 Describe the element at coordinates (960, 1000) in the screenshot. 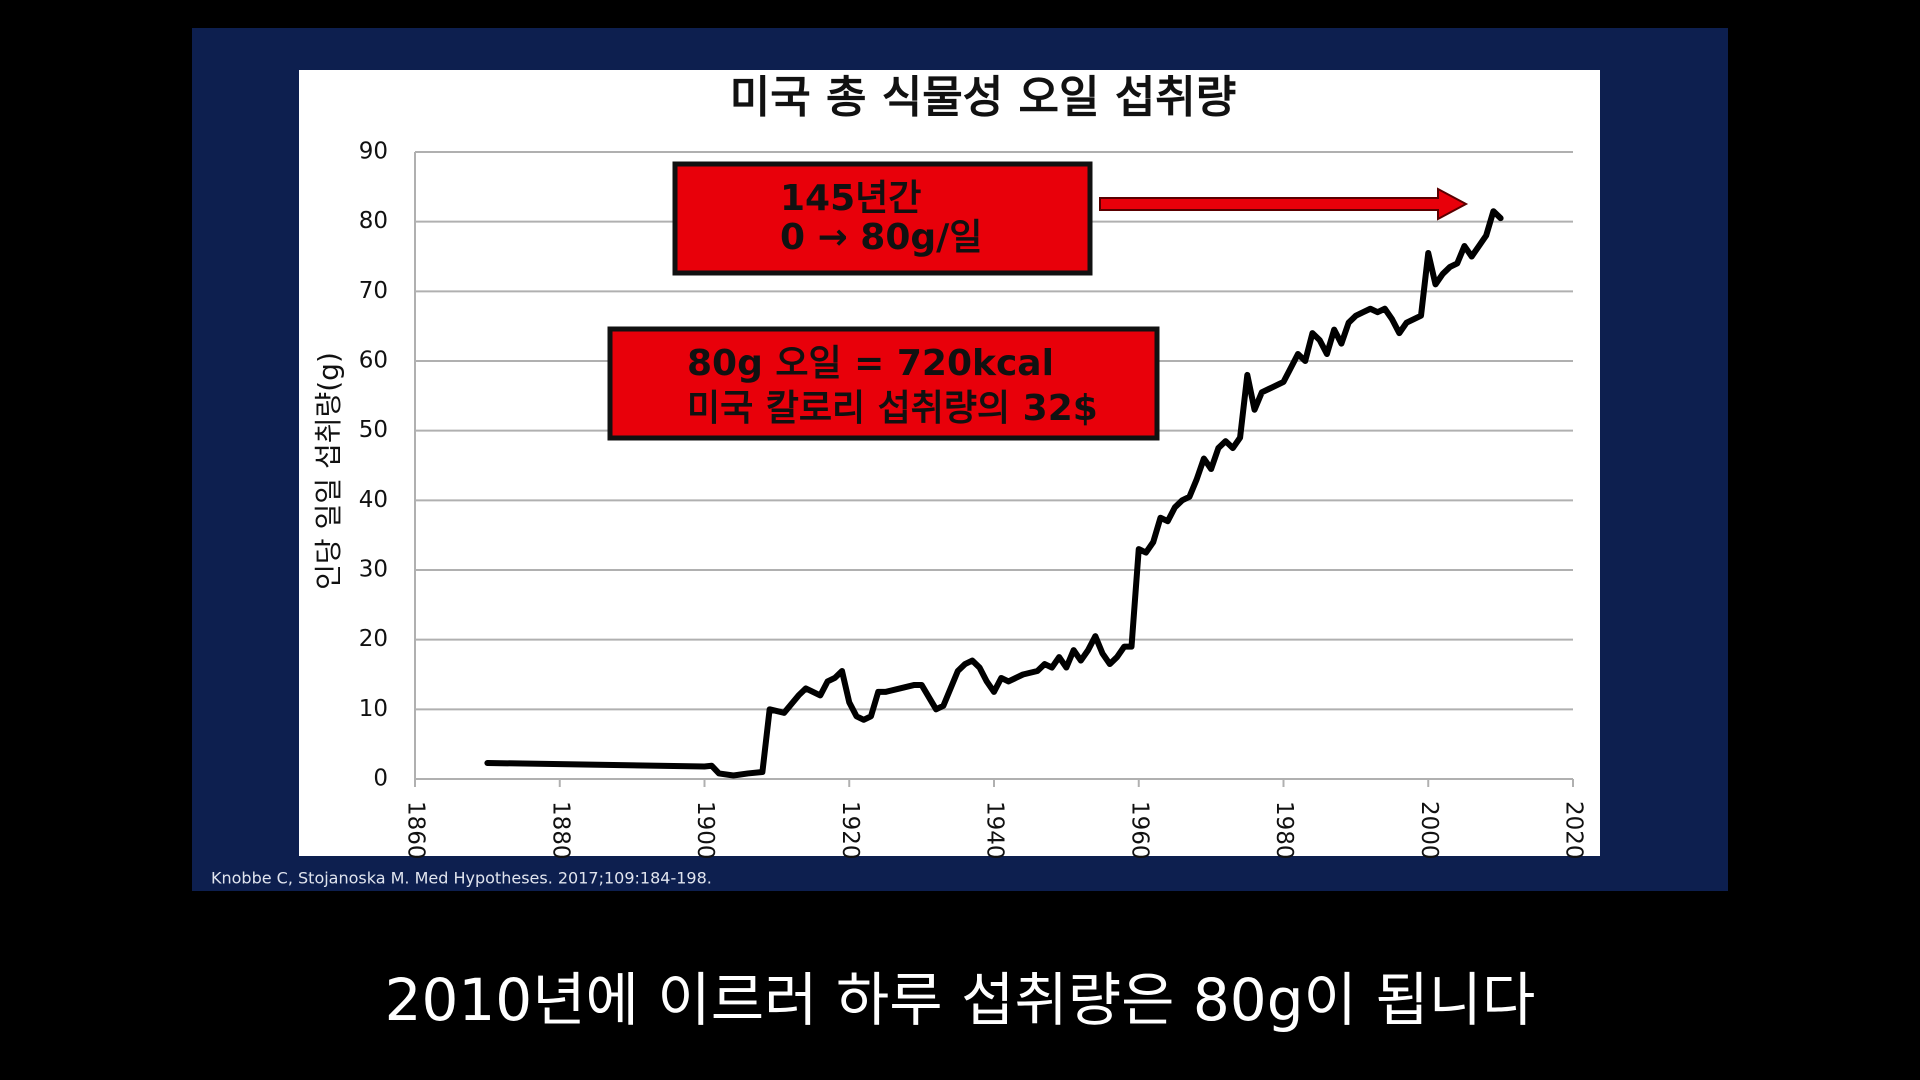

I see `caption: 2010년에 이르러 하루 섭취량은 80g이 됩니다` at that location.